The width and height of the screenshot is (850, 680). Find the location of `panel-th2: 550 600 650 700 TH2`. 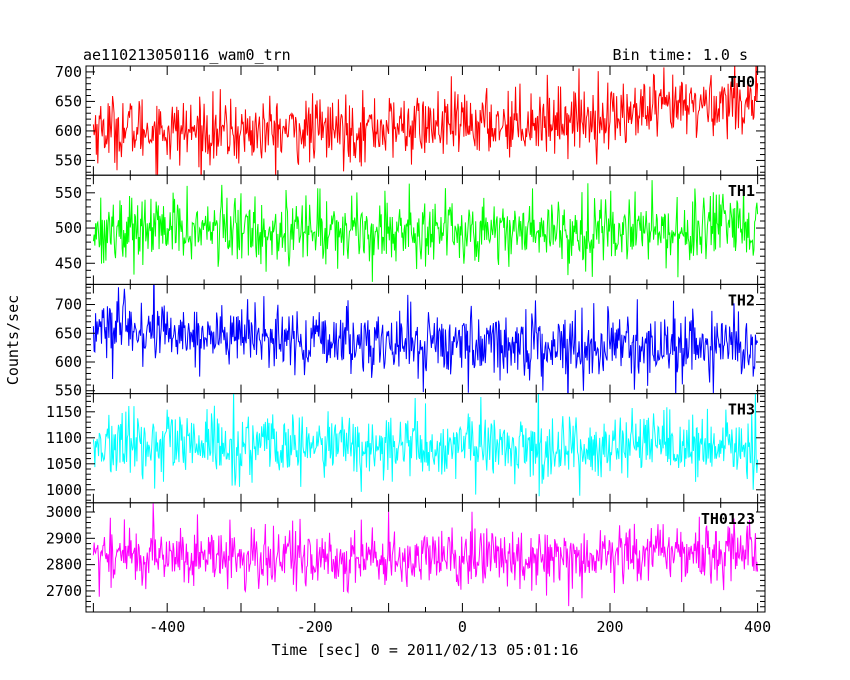

panel-th2: 550 600 650 700 TH2 is located at coordinates (410, 341).